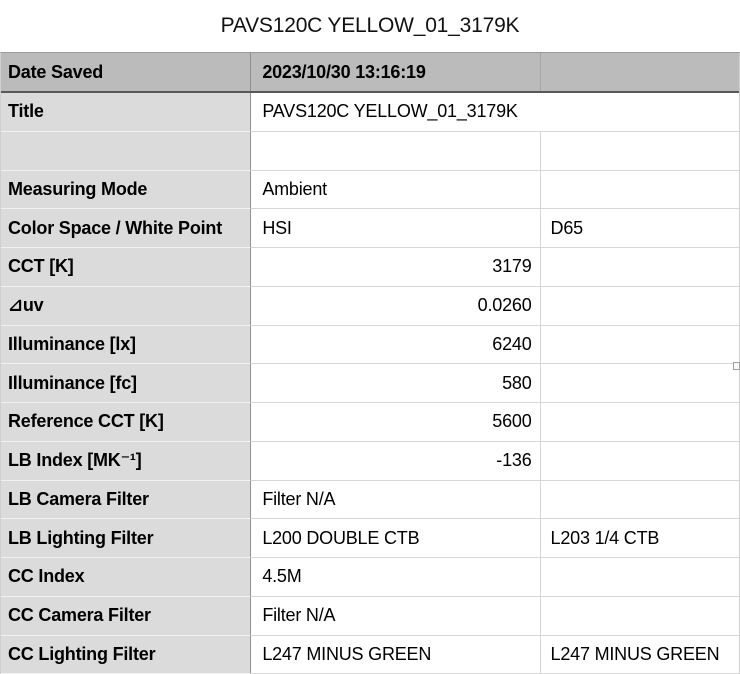  I want to click on row-value: 5600, so click(395, 422).